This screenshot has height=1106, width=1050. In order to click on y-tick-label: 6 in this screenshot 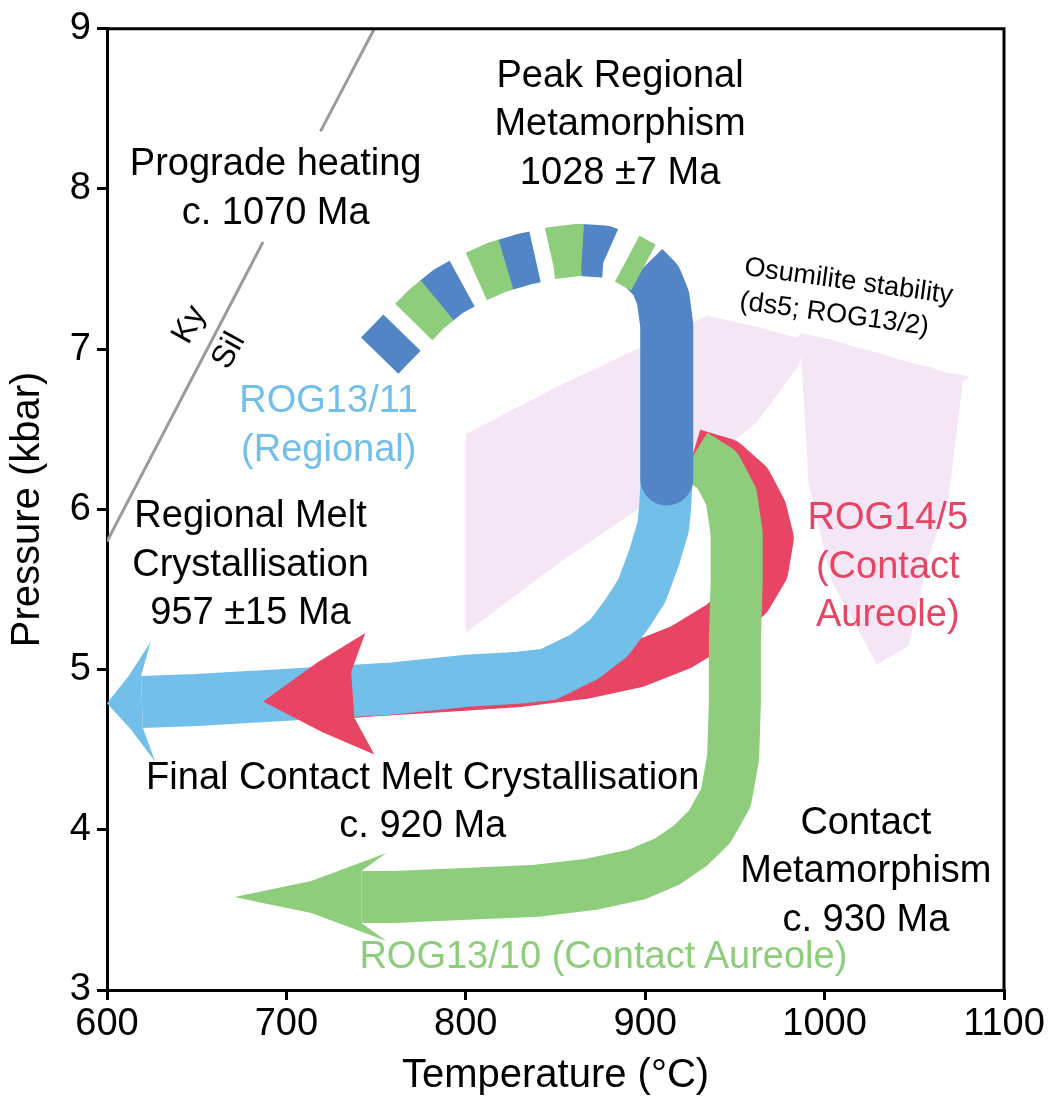, I will do `click(80, 506)`.